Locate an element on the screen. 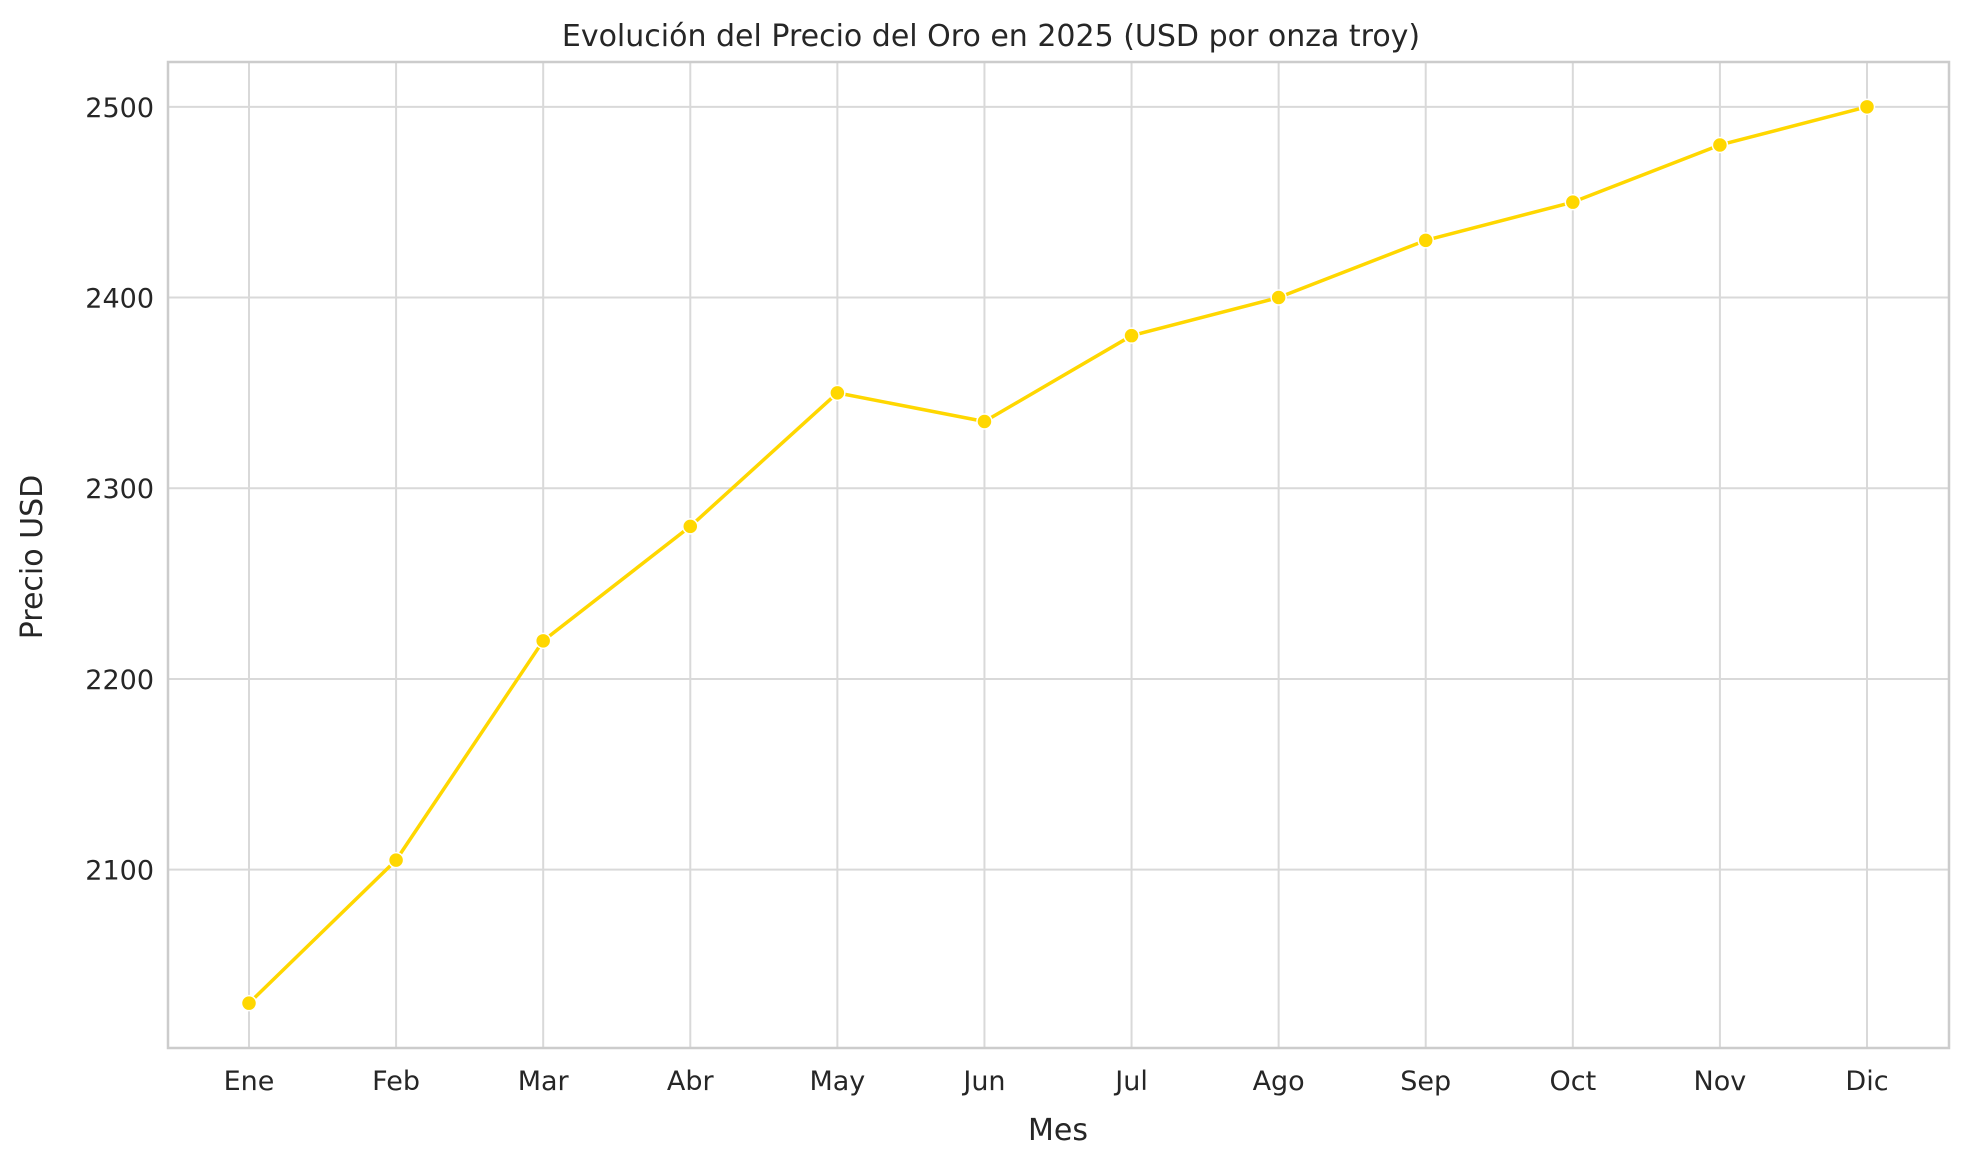  x-tick-label: Abr is located at coordinates (691, 1081).